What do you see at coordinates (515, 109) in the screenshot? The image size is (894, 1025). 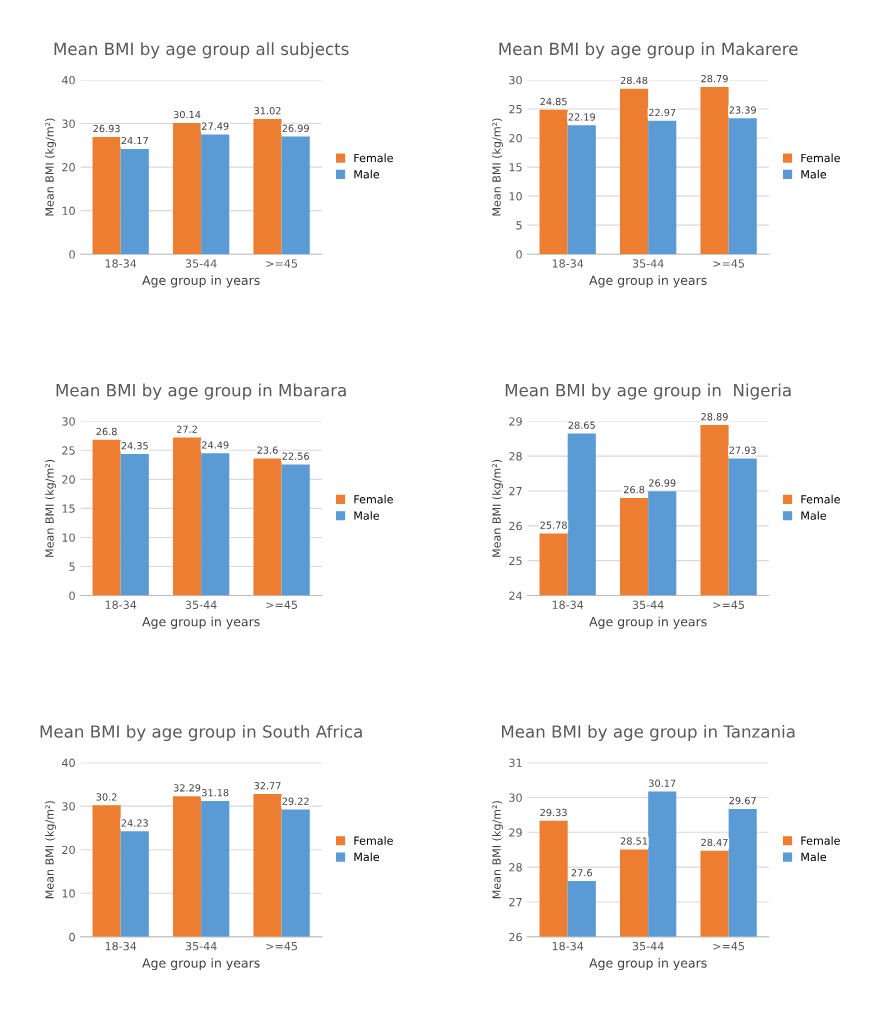 I see `y-tick-label: 25` at bounding box center [515, 109].